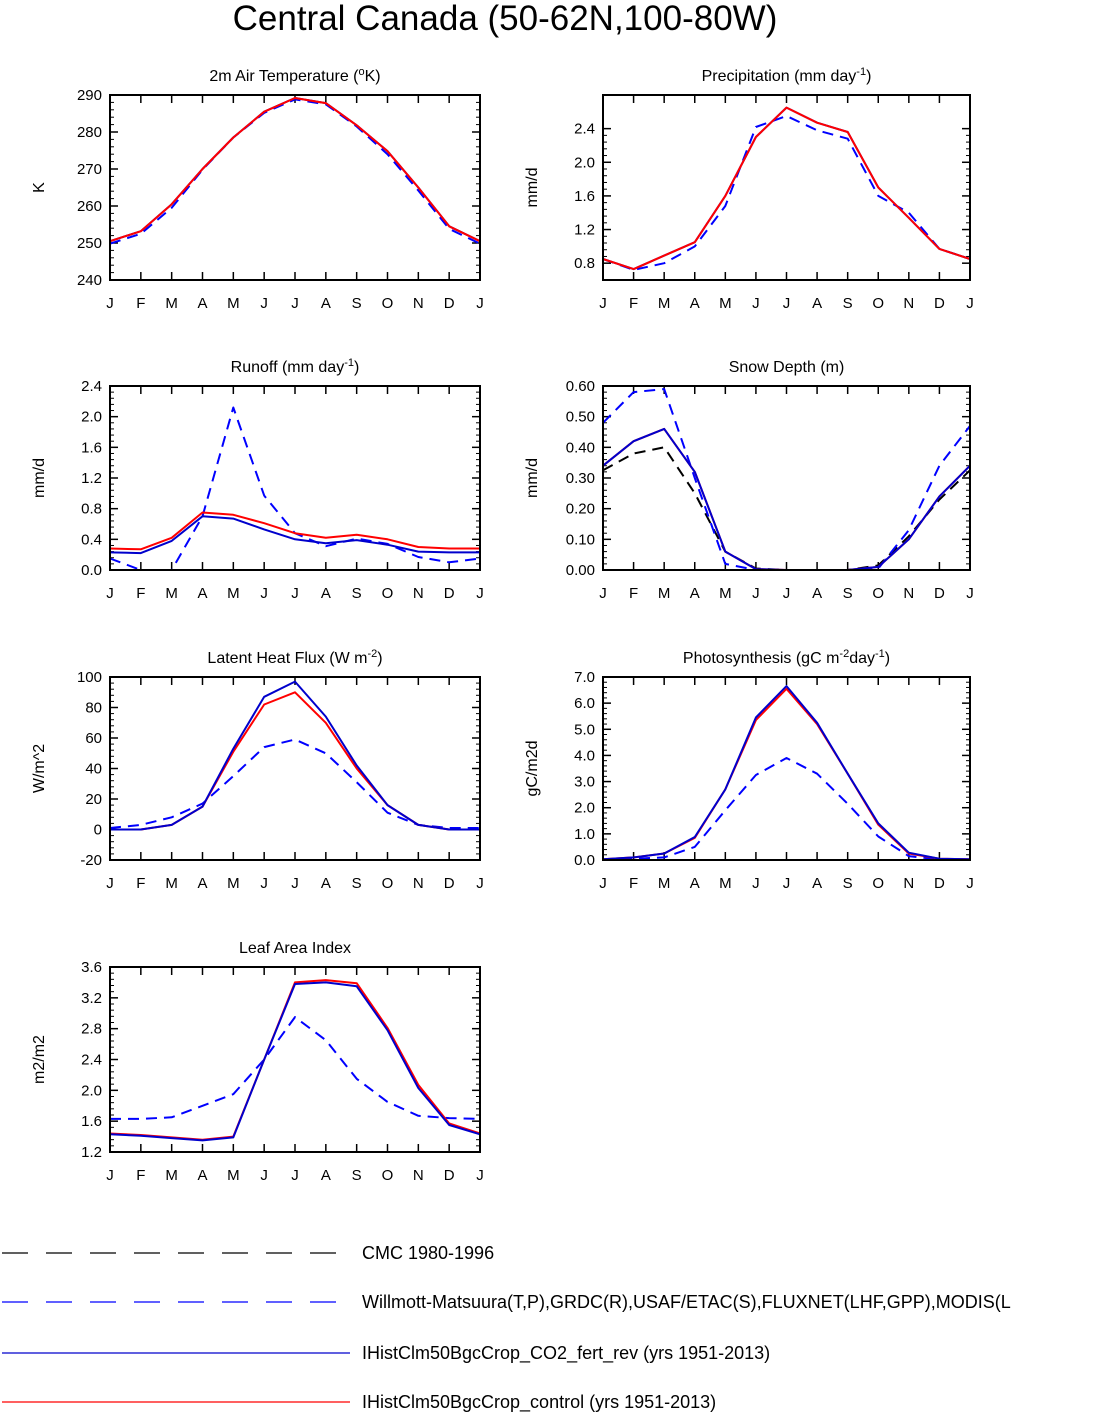 This screenshot has width=1117, height=1414. Describe the element at coordinates (580, 509) in the screenshot. I see `y-tick-label: 0.20` at that location.